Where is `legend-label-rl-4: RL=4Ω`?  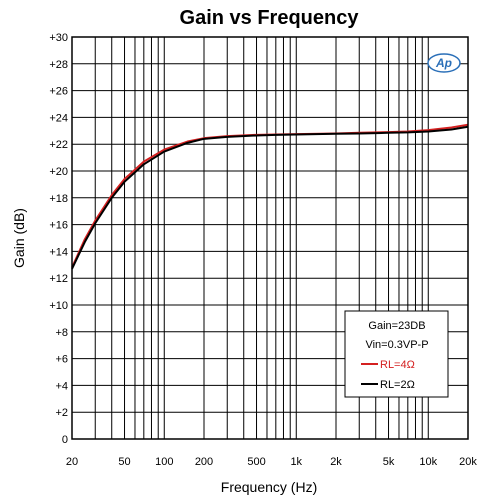
legend-label-rl-4: RL=4Ω is located at coordinates (397, 365).